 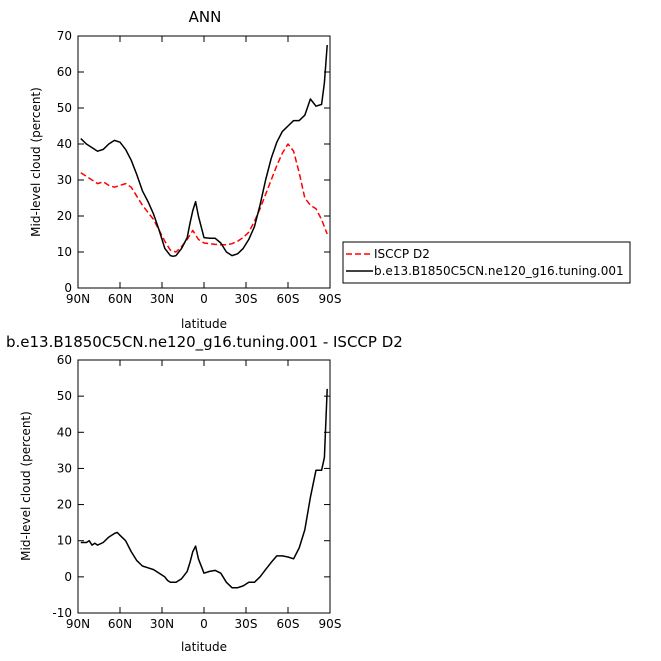 I want to click on bottom-x-tick-label: 90S, so click(x=330, y=624).